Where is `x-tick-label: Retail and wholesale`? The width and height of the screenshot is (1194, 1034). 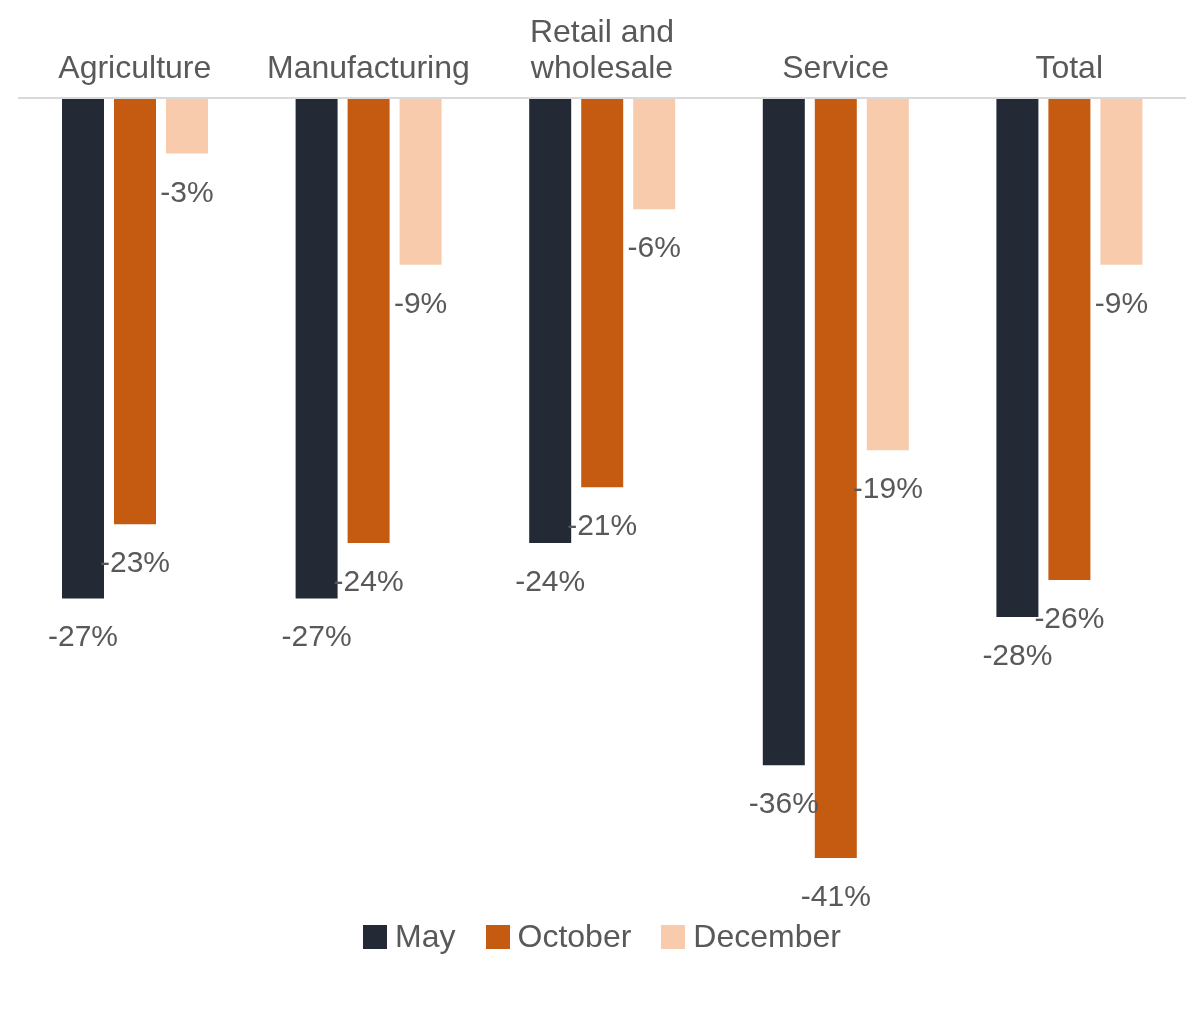 x-tick-label: Retail and wholesale is located at coordinates (602, 49).